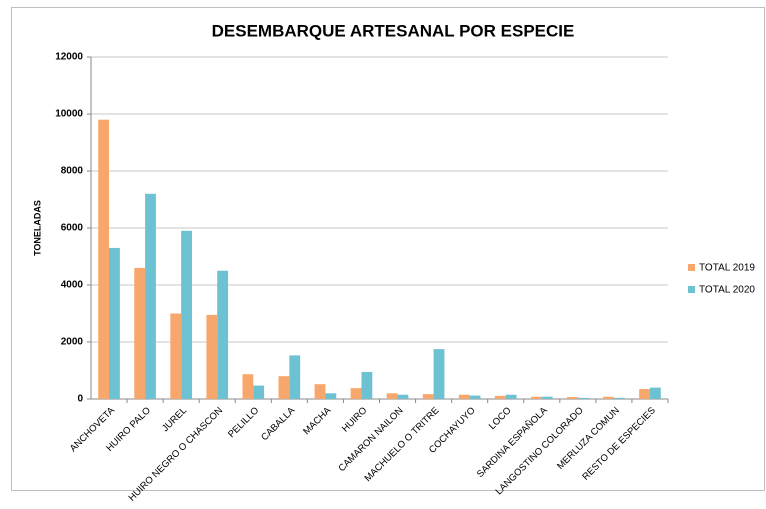  Describe the element at coordinates (727, 290) in the screenshot. I see `legend-label: TOTAL 2020` at that location.